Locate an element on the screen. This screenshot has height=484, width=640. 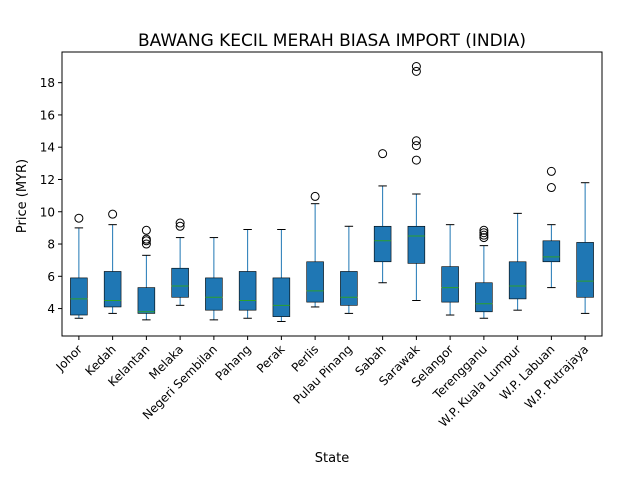
y-tick-label: 8 is located at coordinates (51, 245).